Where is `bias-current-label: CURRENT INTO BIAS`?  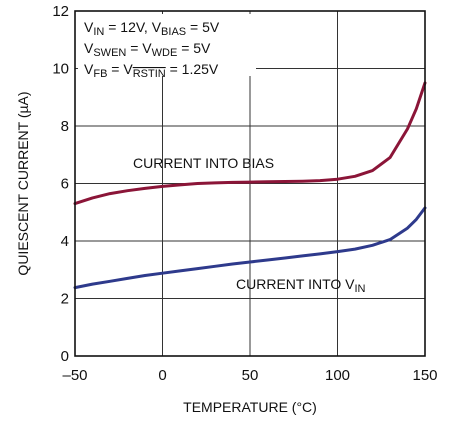 bias-current-label: CURRENT INTO BIAS is located at coordinates (203, 163).